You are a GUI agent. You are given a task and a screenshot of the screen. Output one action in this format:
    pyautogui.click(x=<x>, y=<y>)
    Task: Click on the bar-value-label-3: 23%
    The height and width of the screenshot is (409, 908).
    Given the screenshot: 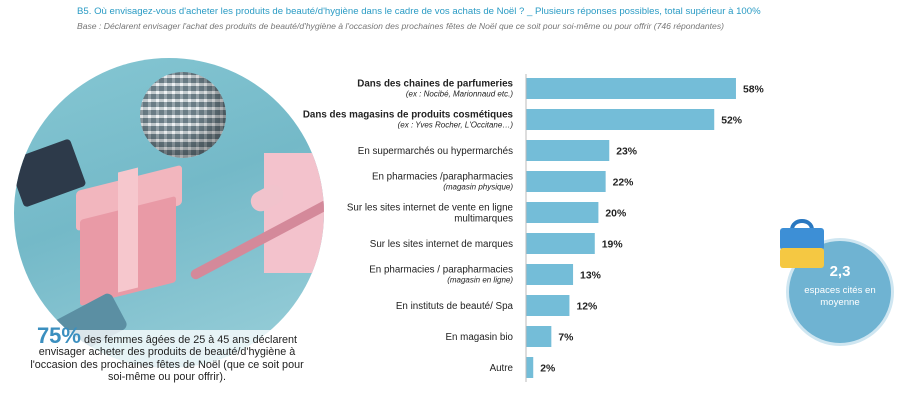 What is the action you would take?
    pyautogui.click(x=626, y=152)
    